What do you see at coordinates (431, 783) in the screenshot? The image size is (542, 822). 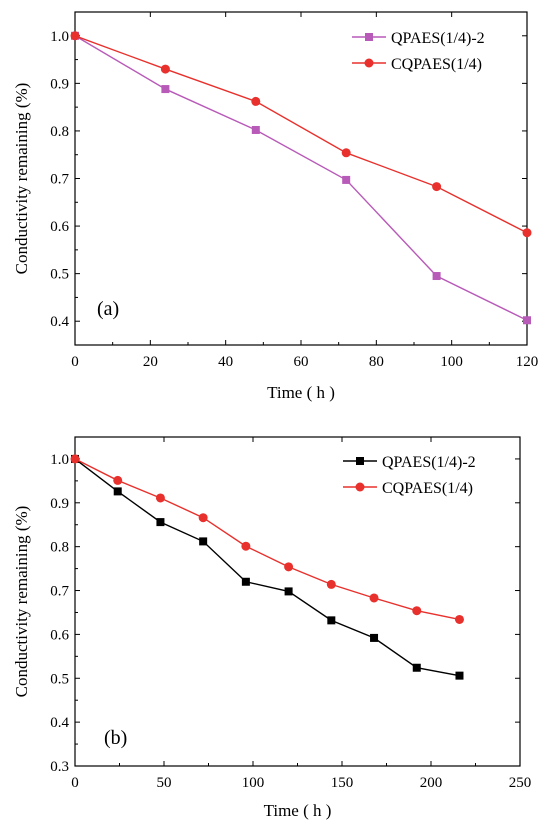 I see `x-tick-label: 200` at bounding box center [431, 783].